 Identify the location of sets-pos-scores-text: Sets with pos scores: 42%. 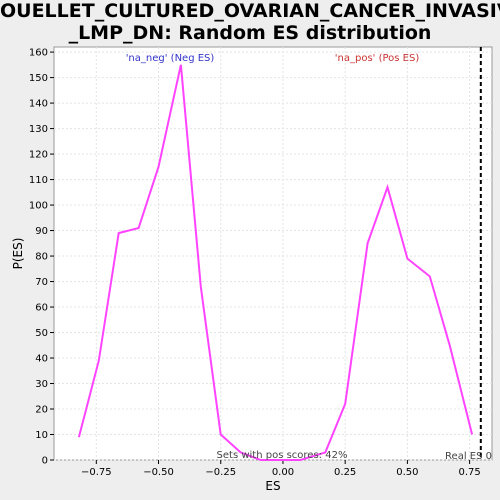
(282, 455).